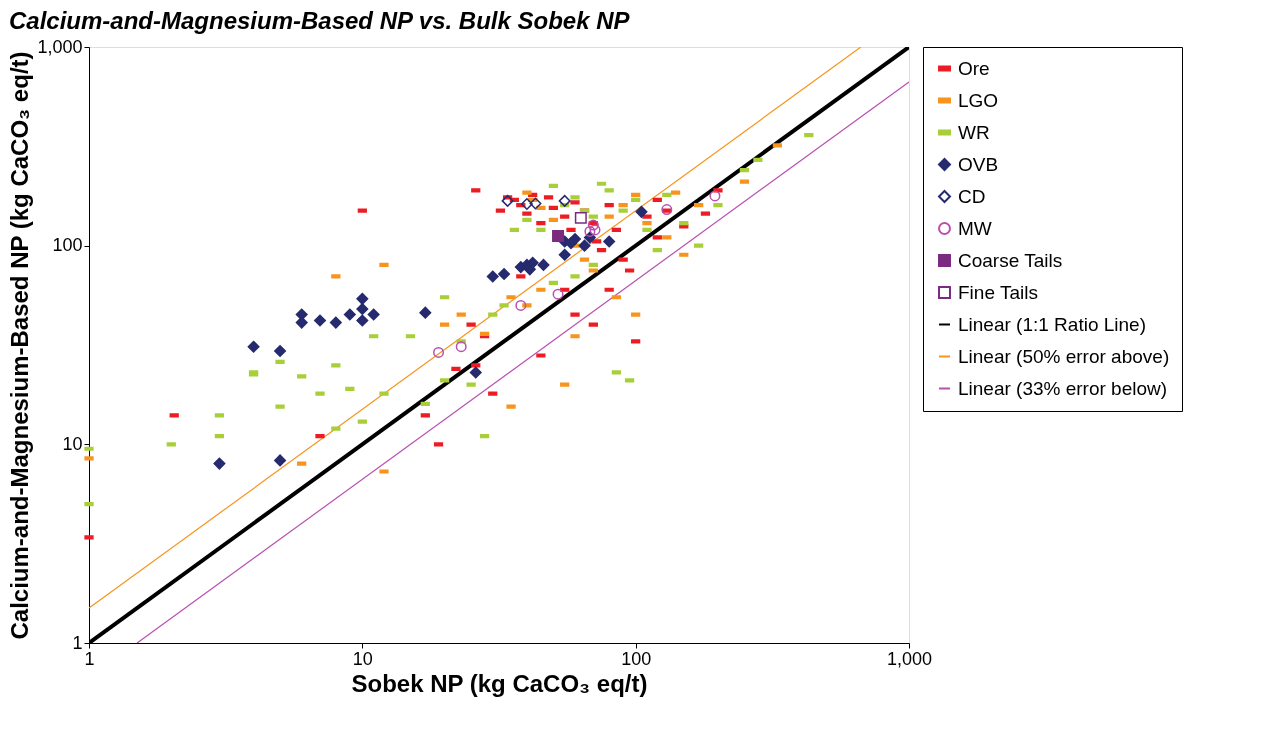 The height and width of the screenshot is (742, 1281). I want to click on x-tick-label: 10, so click(362, 658).